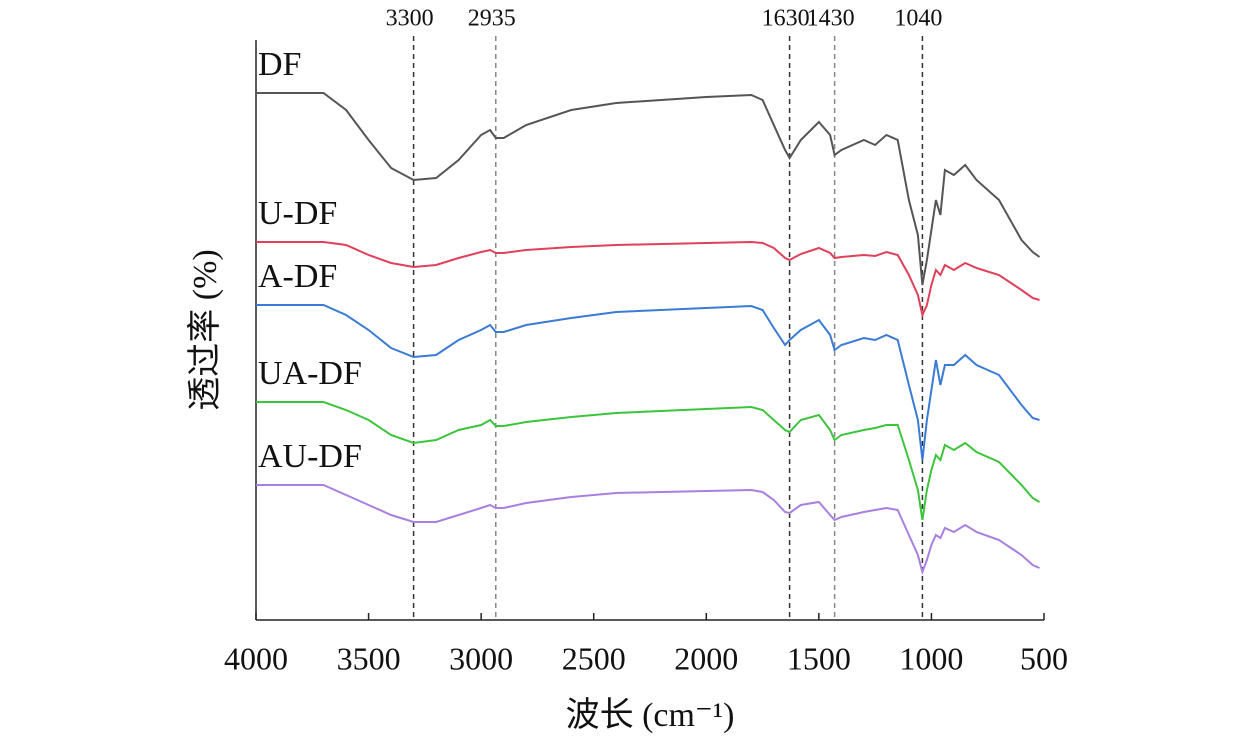  I want to click on series-label: UA-DF, so click(310, 373).